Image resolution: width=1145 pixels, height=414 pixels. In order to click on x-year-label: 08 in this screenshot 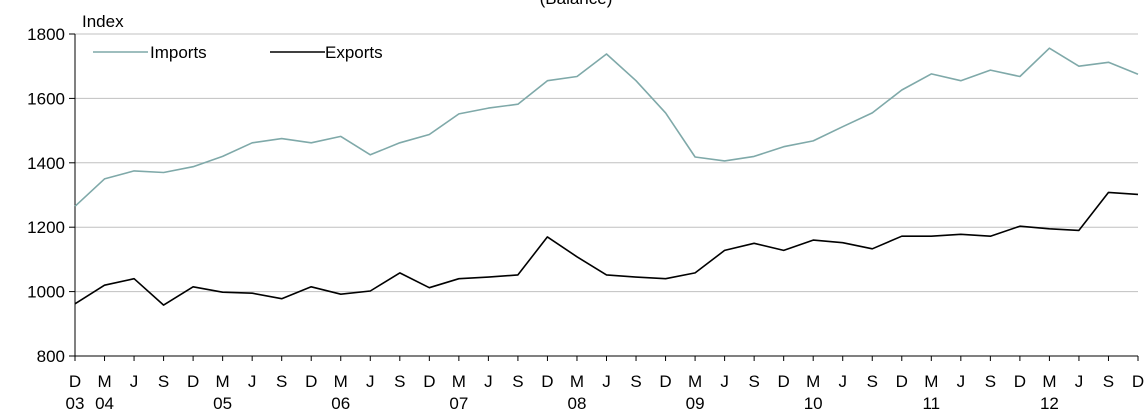, I will do `click(577, 403)`.